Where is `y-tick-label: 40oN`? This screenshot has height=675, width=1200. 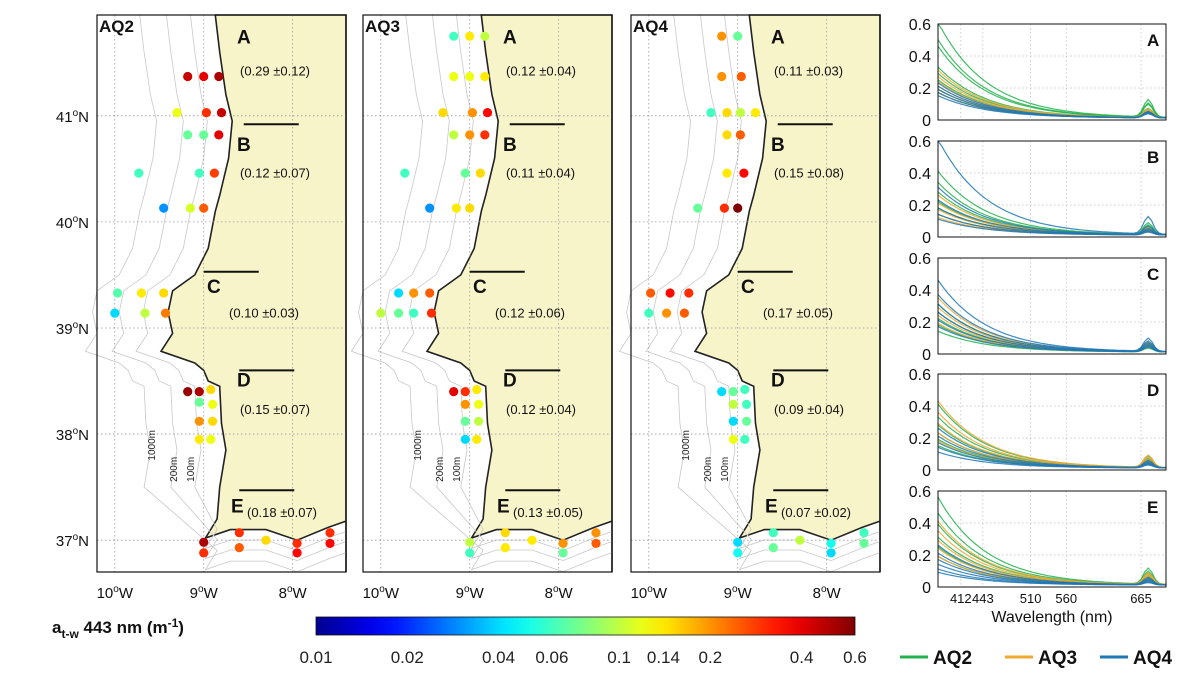 y-tick-label: 40oN is located at coordinates (72, 223).